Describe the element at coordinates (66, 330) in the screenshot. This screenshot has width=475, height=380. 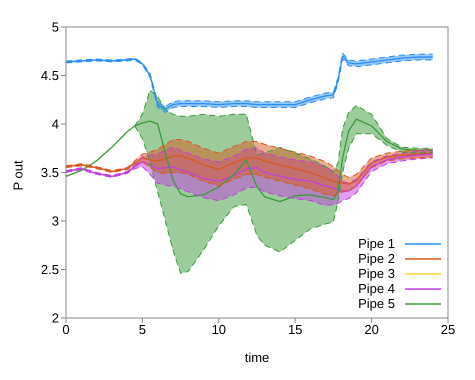
I see `x-tick-label: 0` at that location.